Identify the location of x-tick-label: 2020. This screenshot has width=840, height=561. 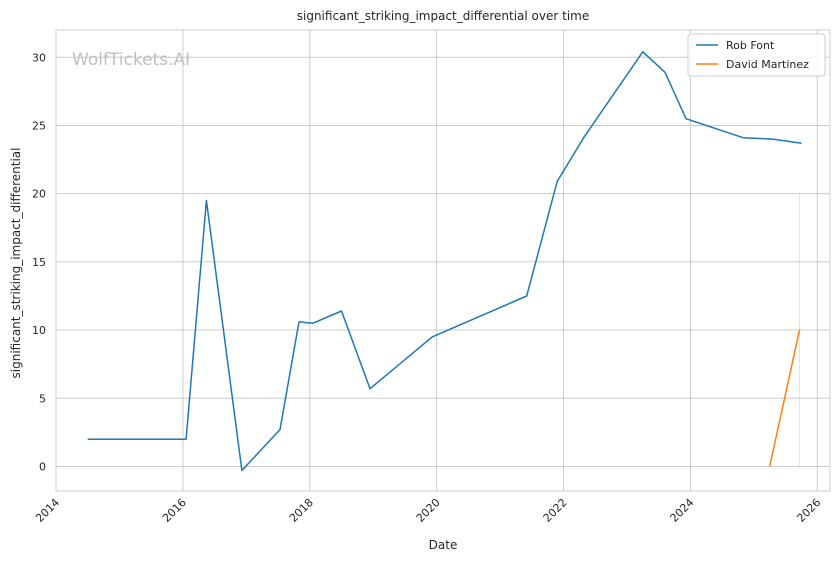
(428, 510).